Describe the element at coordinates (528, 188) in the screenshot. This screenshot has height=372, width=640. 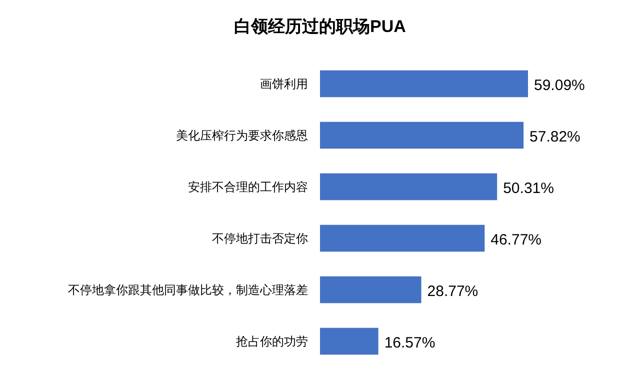
I see `data-label: 50.31%` at that location.